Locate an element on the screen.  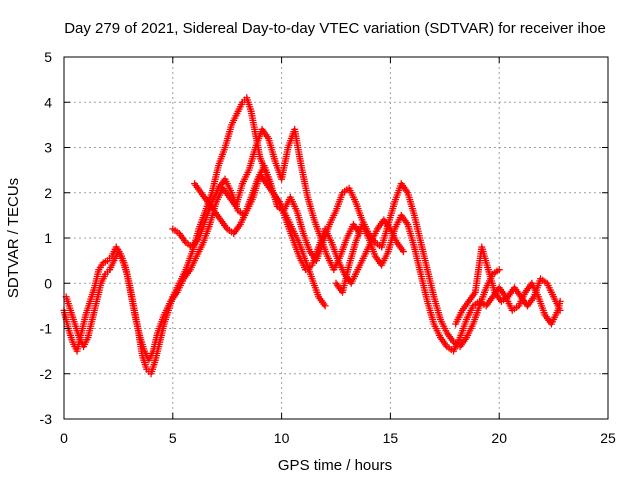
y-axis-label: SDTVAR / TECUs is located at coordinates (13, 238).